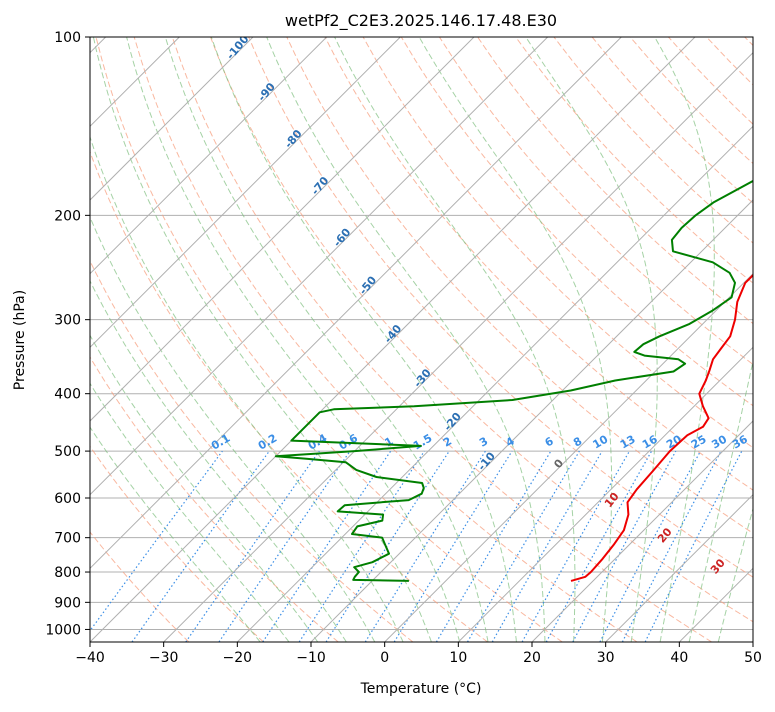  What do you see at coordinates (458, 658) in the screenshot?
I see `x-tick-label: 10` at bounding box center [458, 658].